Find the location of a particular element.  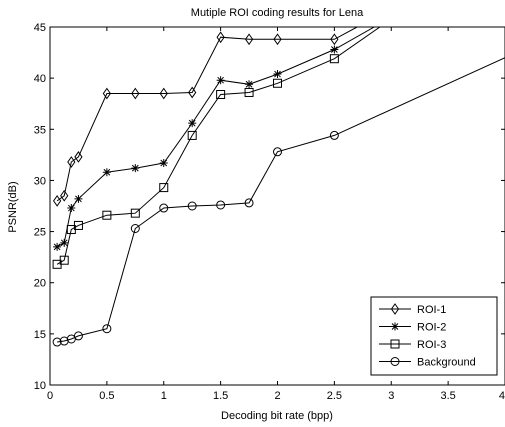

x-tick-label: 0.5 is located at coordinates (106, 396).